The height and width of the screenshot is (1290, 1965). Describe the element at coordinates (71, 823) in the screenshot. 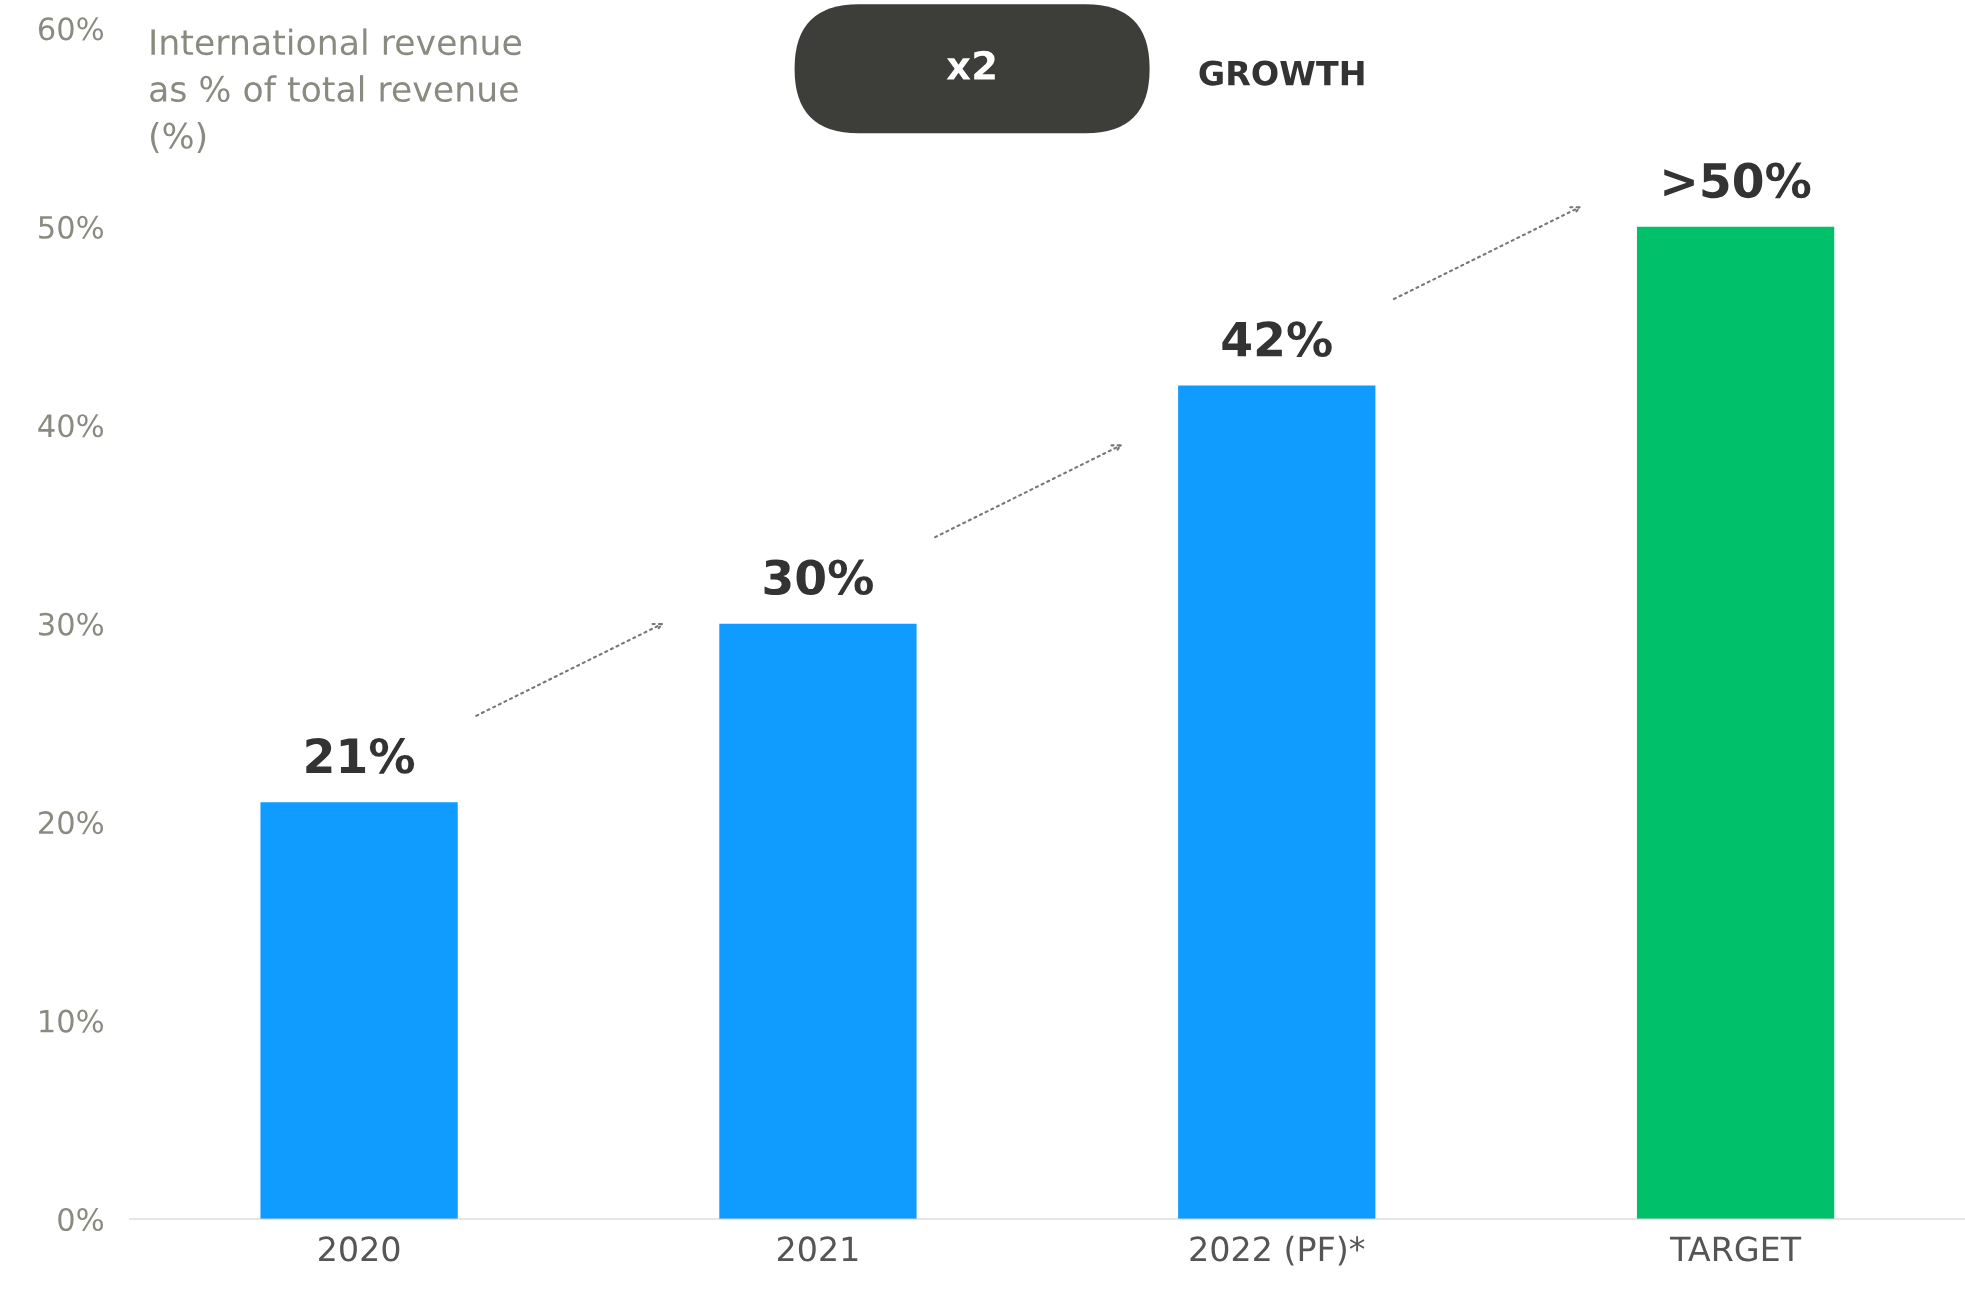

I see `y-tick-label: 20%` at that location.